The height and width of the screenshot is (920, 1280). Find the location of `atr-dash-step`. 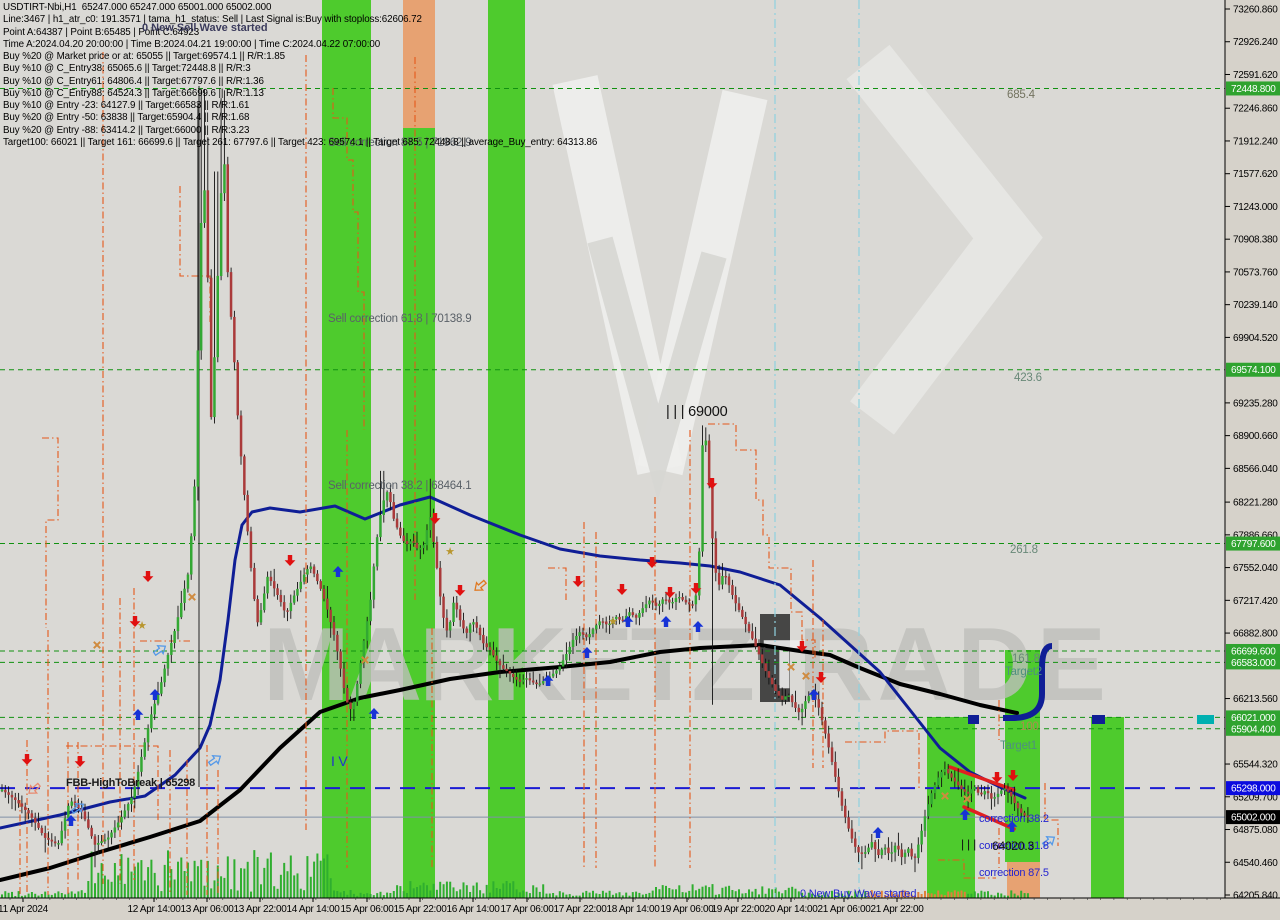

atr-dash-step is located at coordinates (557, 583).